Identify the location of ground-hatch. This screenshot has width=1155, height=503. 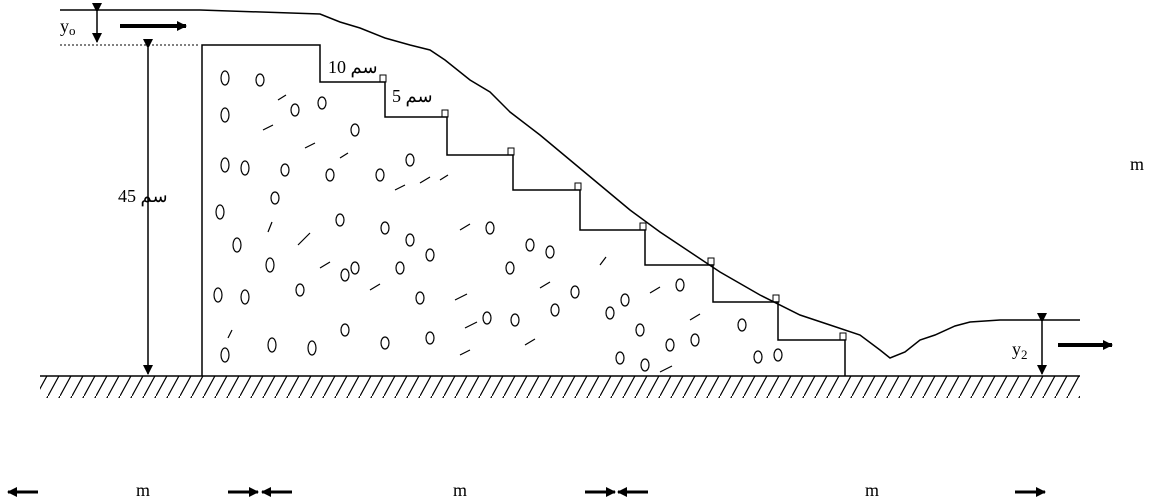
(560, 387).